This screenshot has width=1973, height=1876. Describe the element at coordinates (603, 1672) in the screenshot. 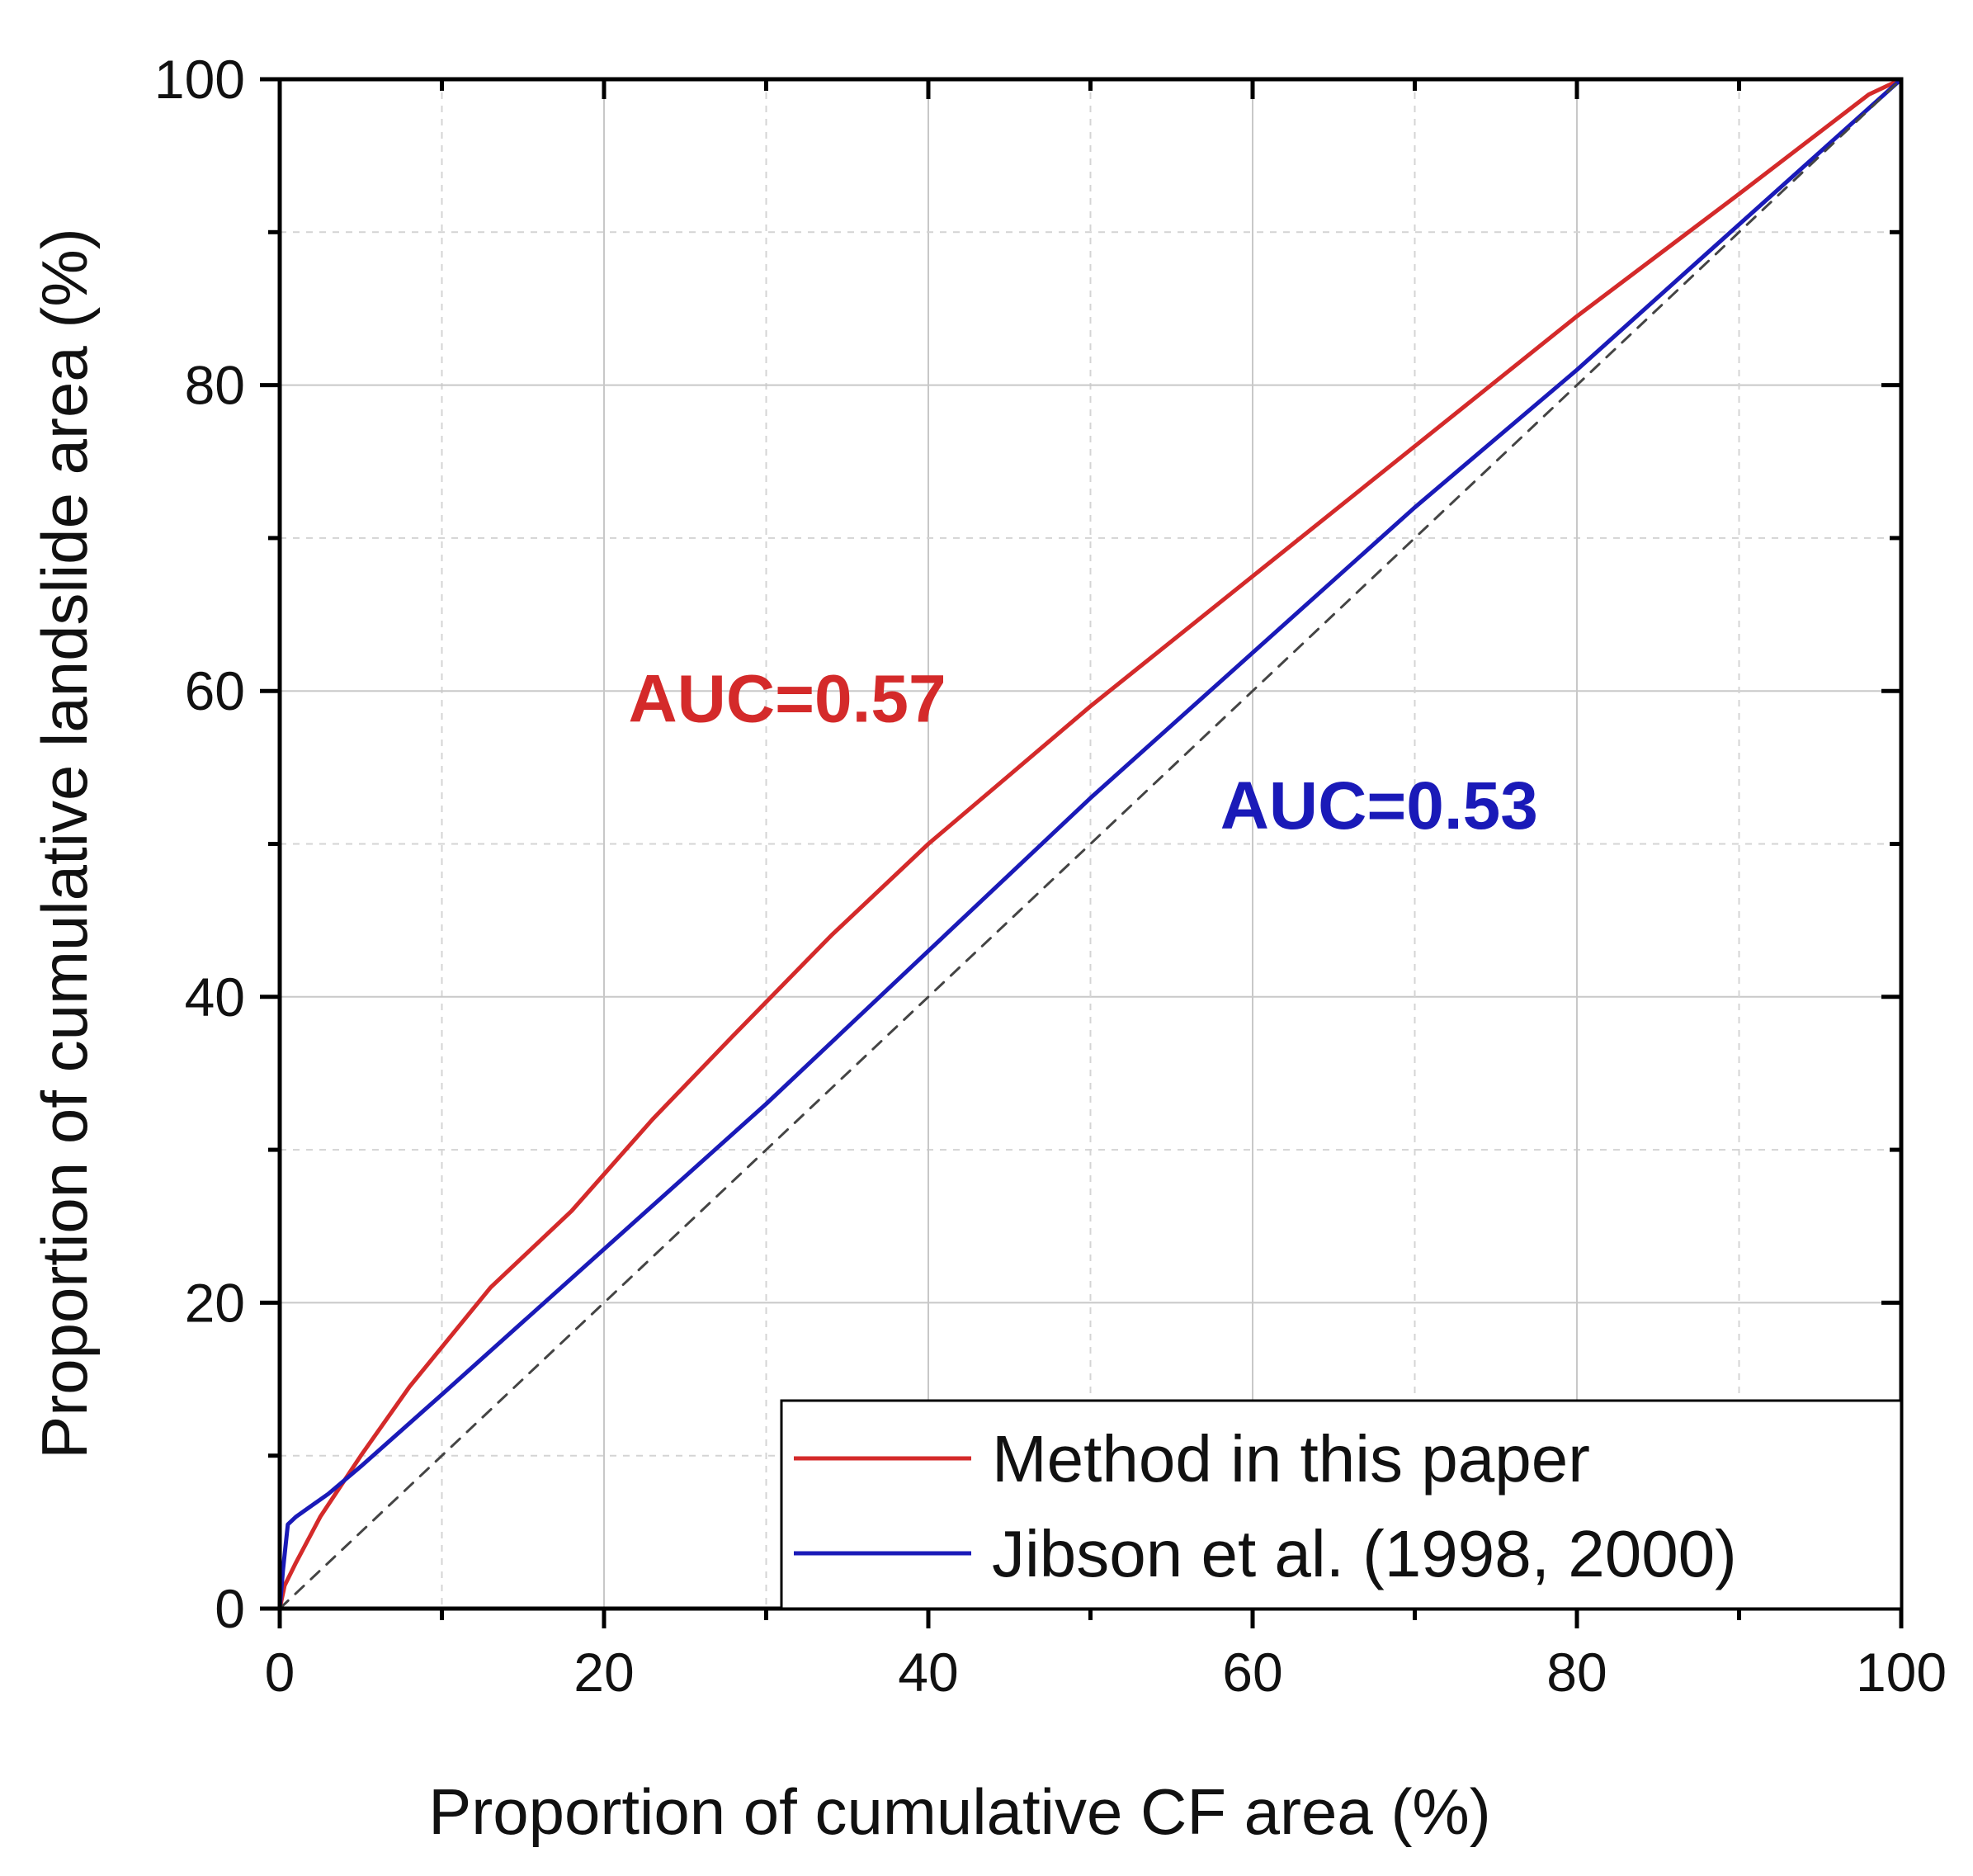

I see `x-tick-label-20: 20` at that location.